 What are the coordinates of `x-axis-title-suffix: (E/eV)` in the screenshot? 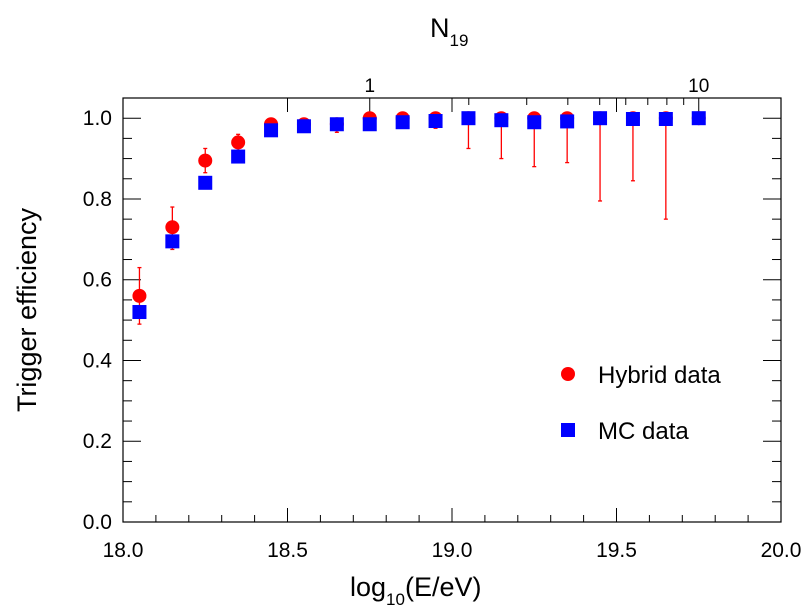 It's located at (443, 587).